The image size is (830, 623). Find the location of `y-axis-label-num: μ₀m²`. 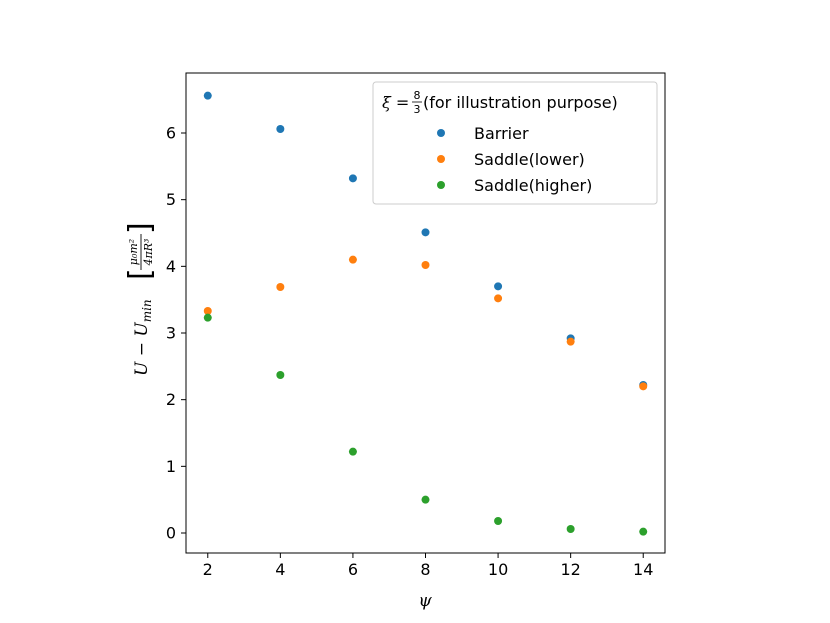

y-axis-label-num: μ₀m² is located at coordinates (133, 252).